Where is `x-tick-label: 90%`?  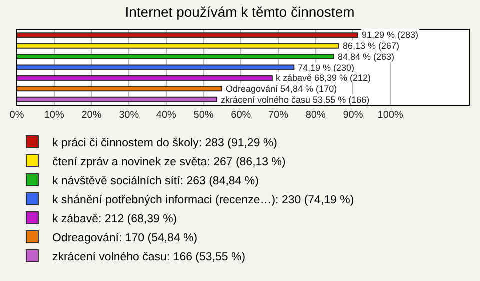 x-tick-label: 90% is located at coordinates (353, 115).